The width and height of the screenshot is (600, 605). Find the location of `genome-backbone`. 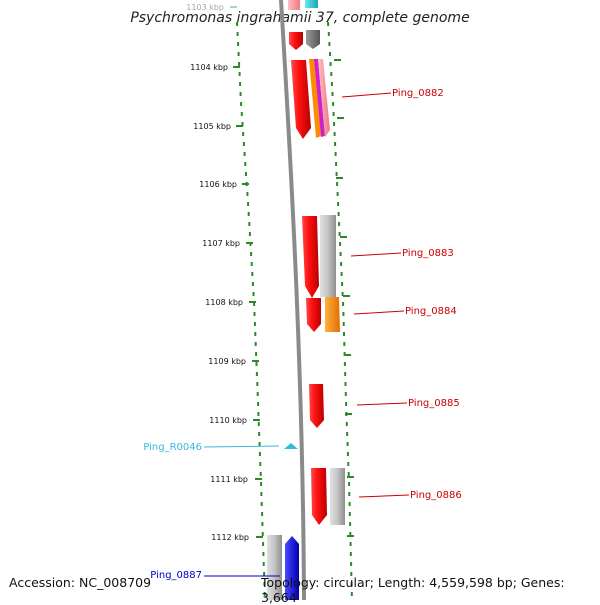

genome-backbone is located at coordinates (292, 300).